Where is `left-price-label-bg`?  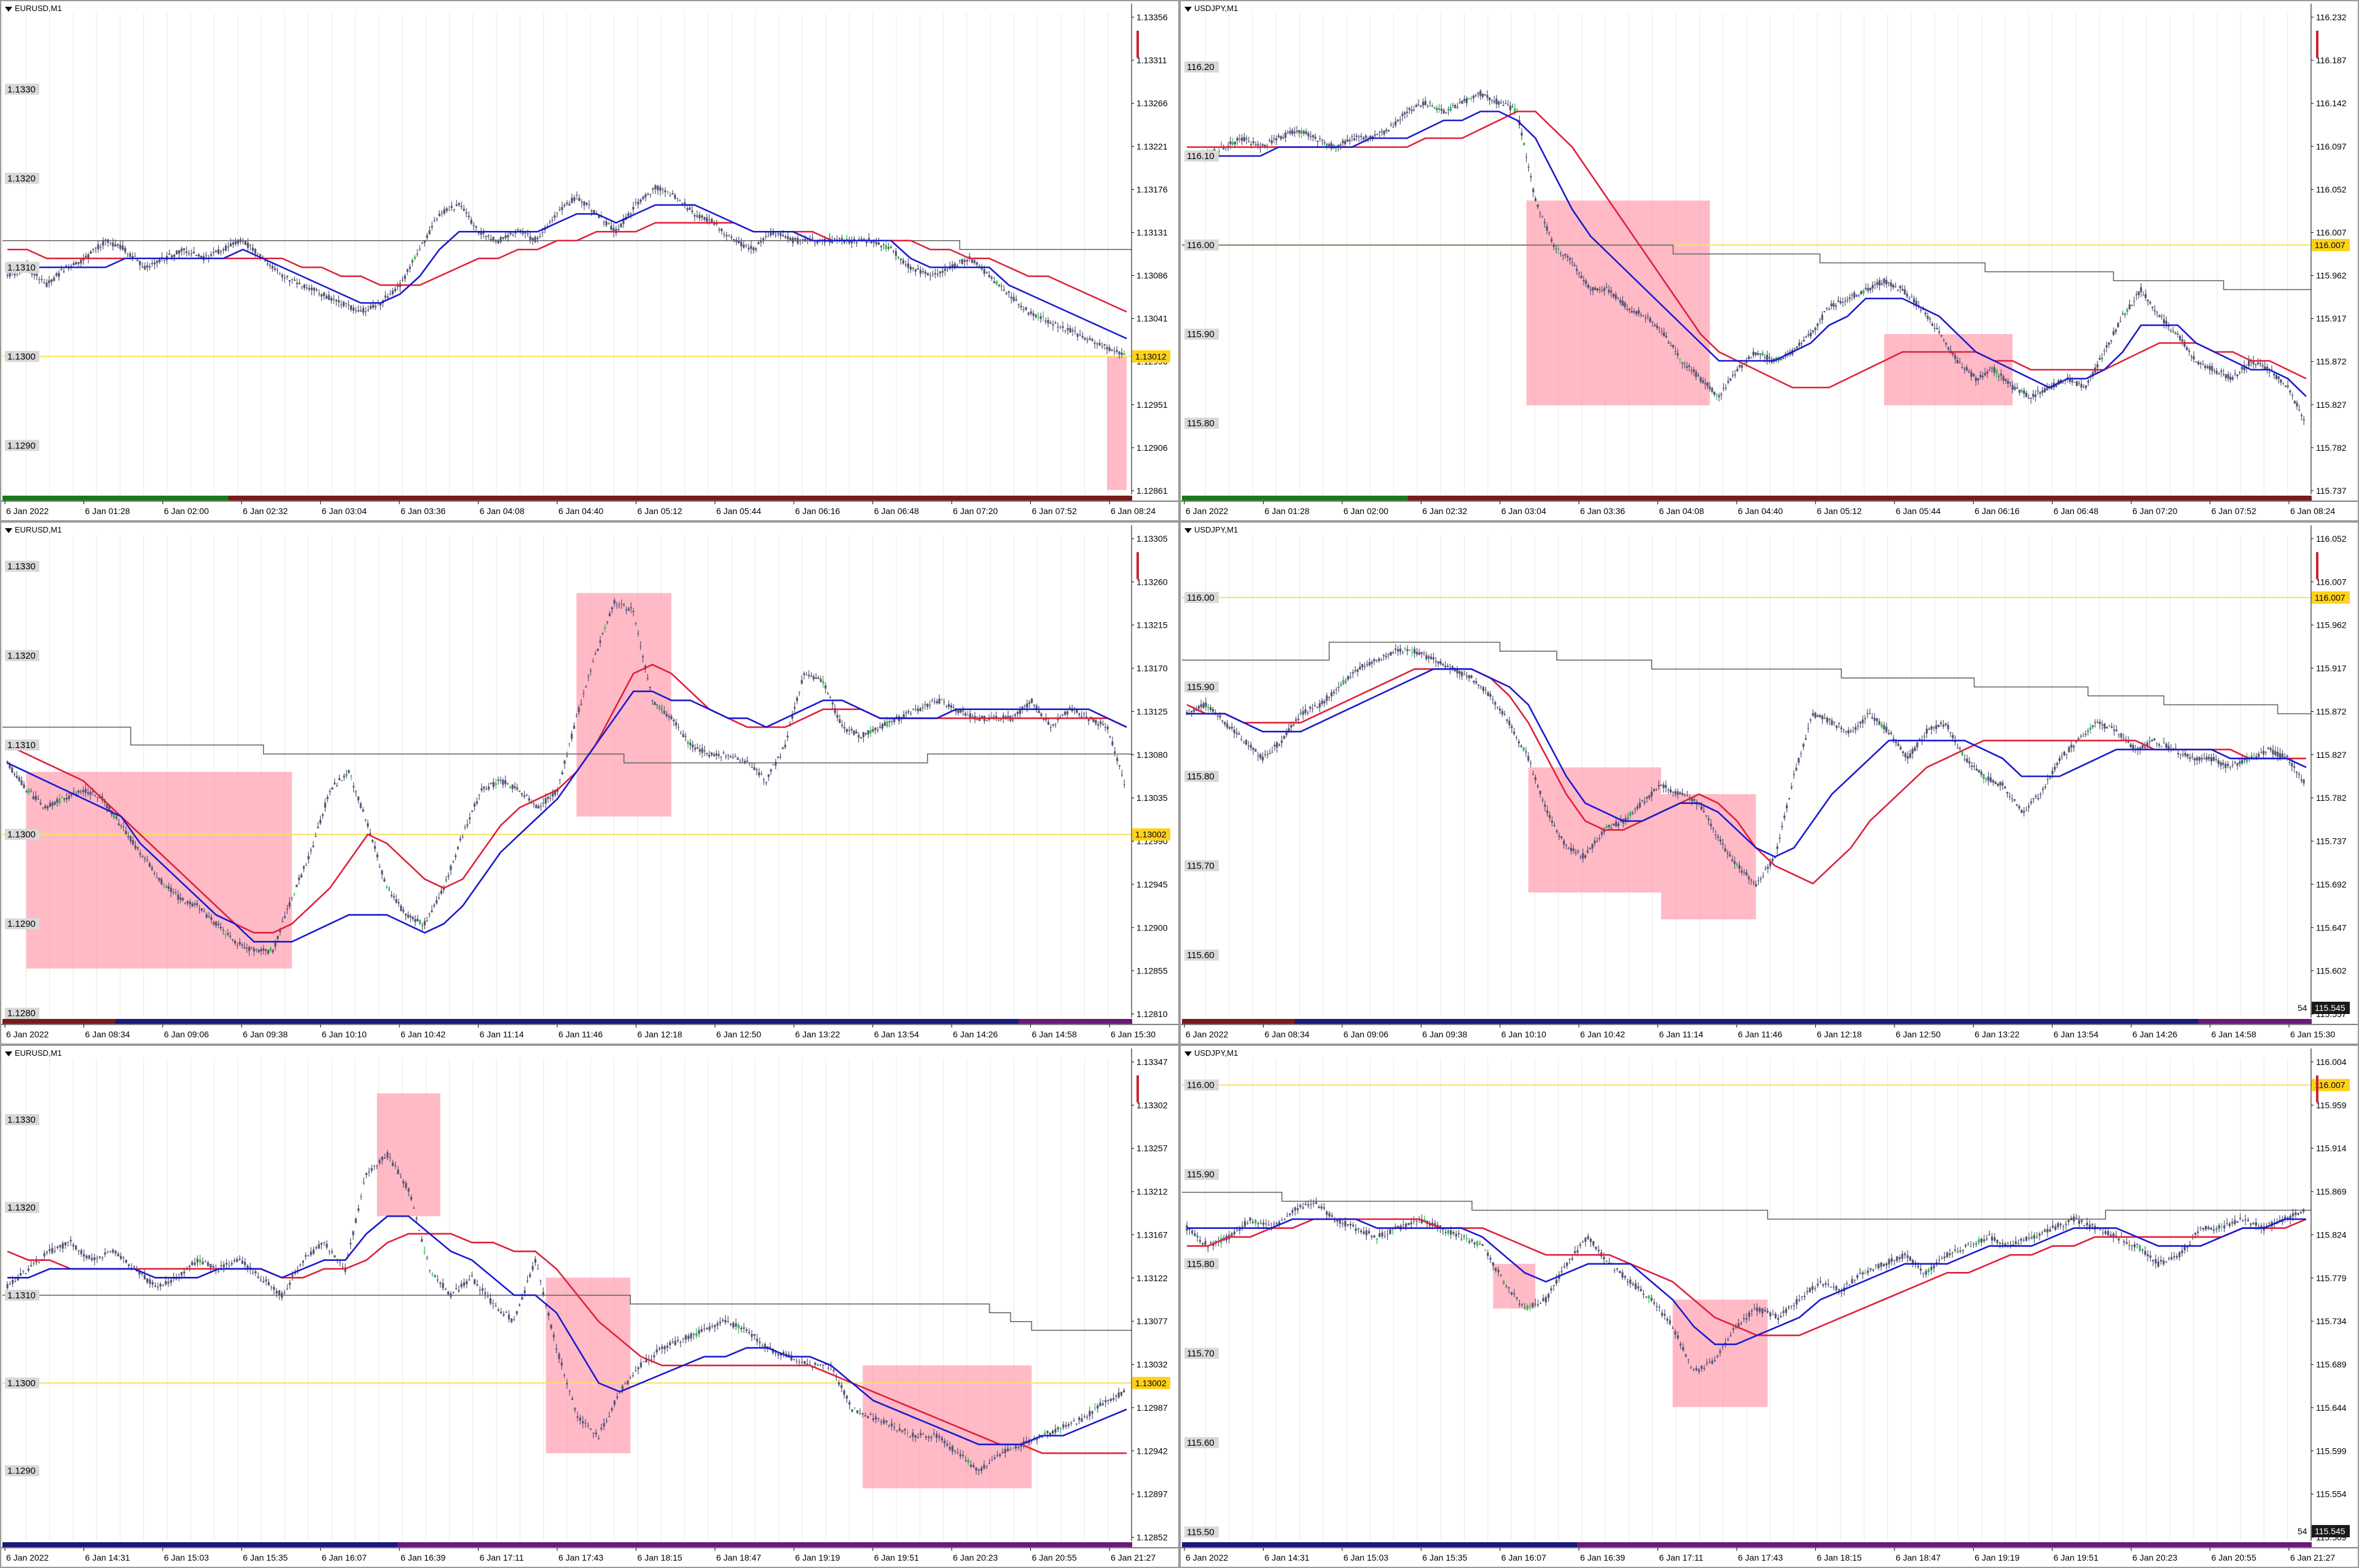 left-price-label-bg is located at coordinates (22, 1013).